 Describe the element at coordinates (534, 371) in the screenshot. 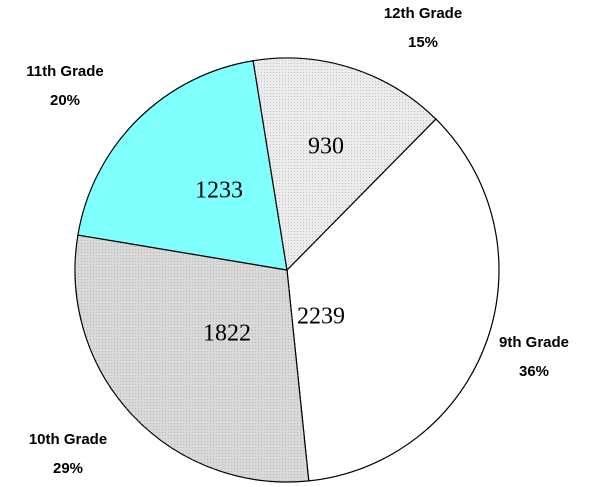

I see `percent-label: 36%` at that location.